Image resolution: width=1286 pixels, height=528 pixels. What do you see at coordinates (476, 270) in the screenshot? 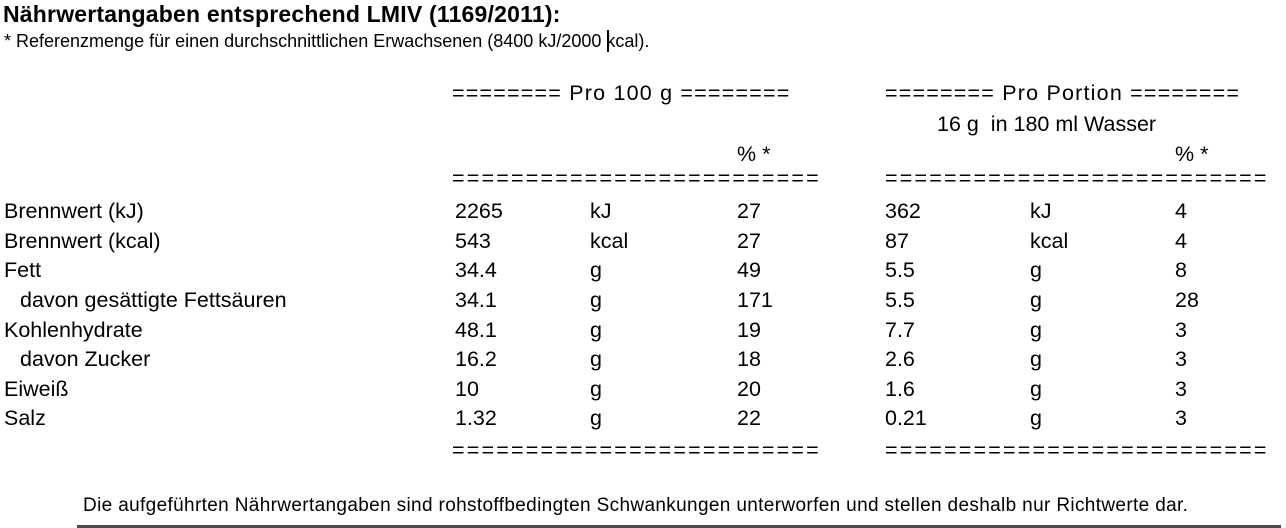
I see `value-per-100g: 34.4` at bounding box center [476, 270].